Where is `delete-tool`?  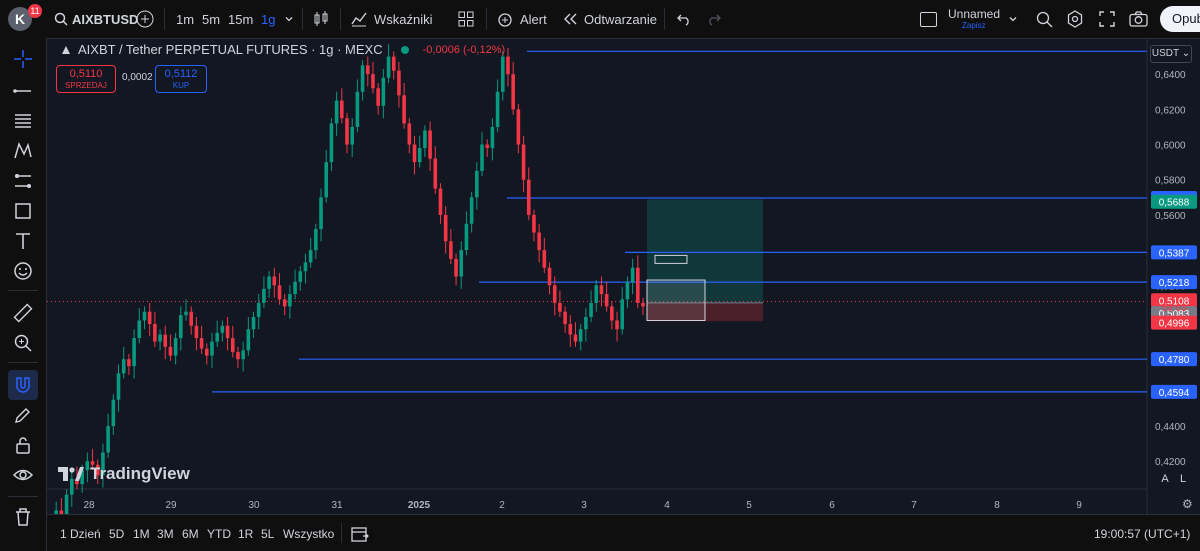 delete-tool is located at coordinates (23, 517).